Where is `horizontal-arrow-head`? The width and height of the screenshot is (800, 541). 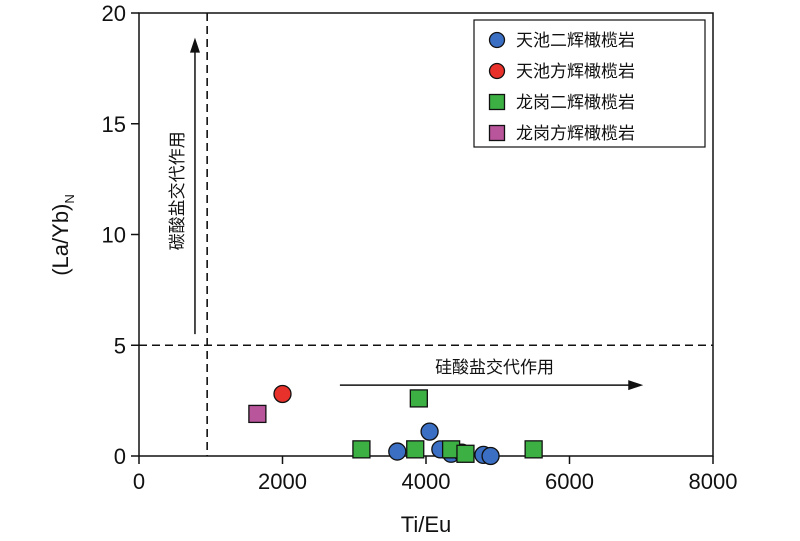
horizontal-arrow-head is located at coordinates (636, 385).